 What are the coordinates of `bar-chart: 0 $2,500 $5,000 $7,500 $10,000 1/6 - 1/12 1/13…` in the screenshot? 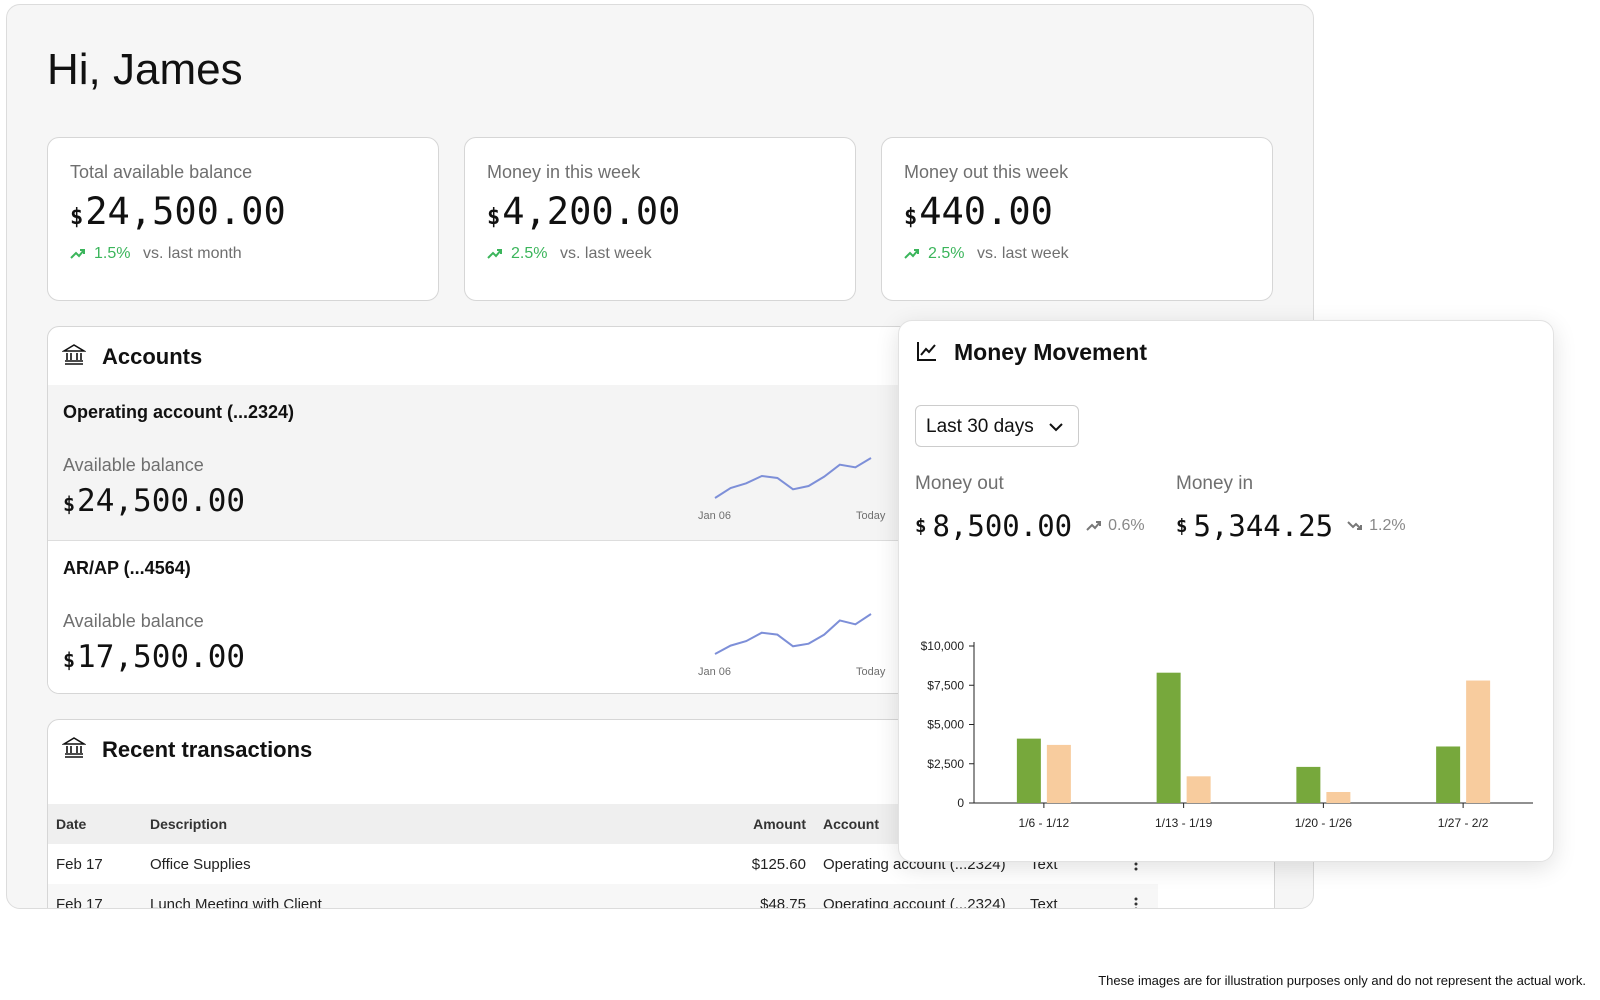 It's located at (1227, 734).